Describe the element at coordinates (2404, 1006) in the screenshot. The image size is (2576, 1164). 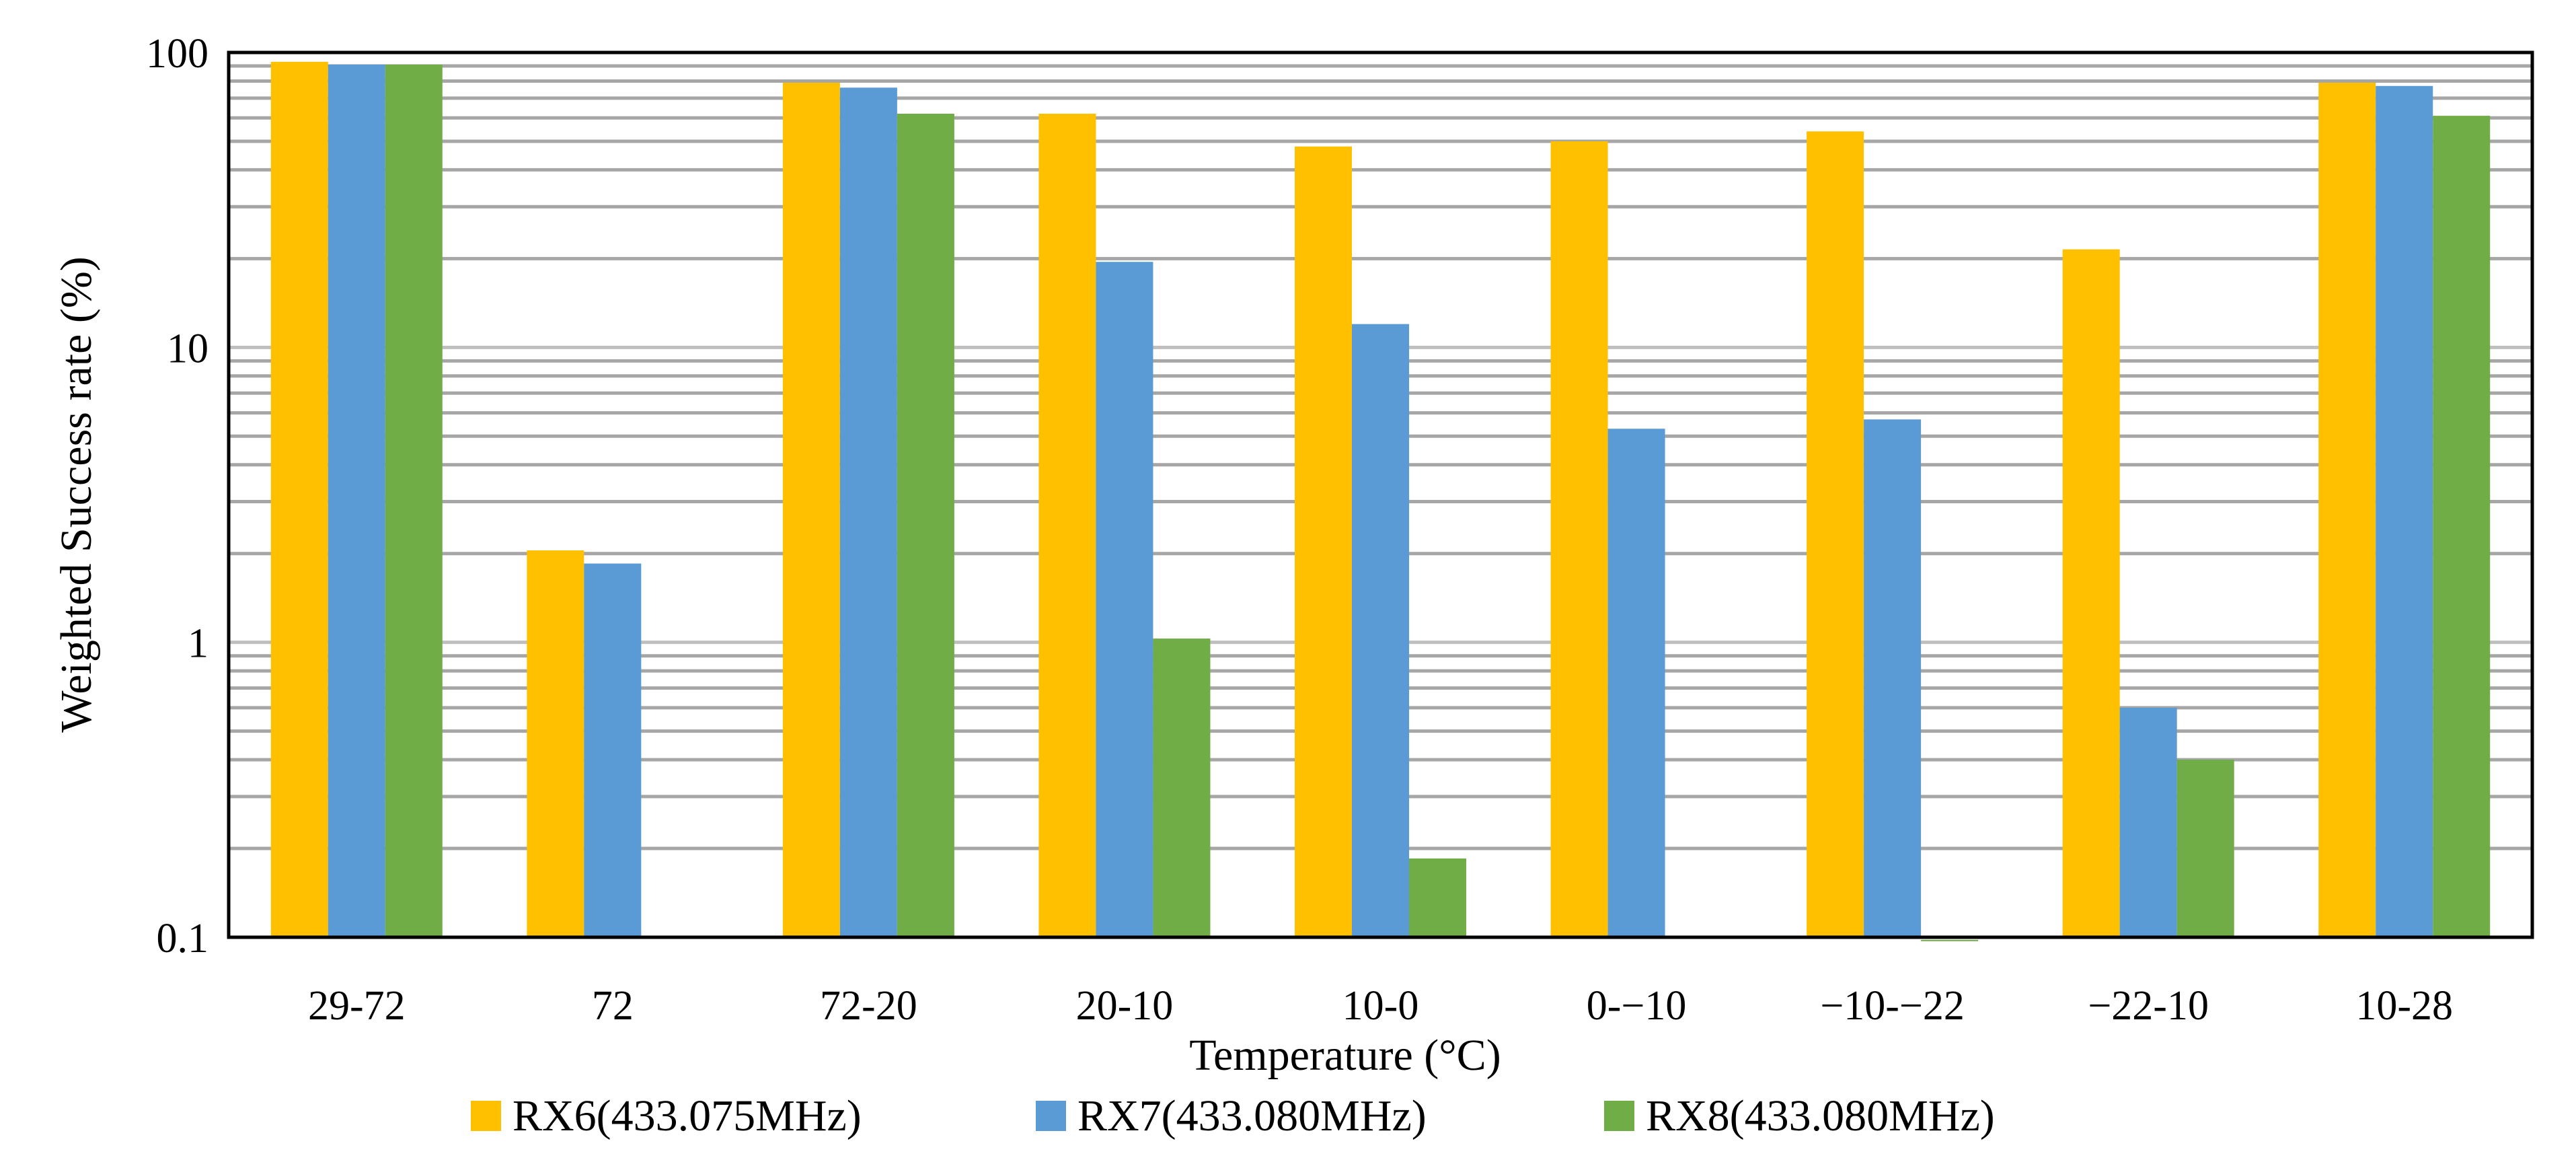
I see `x-tick-label: 10-28` at that location.